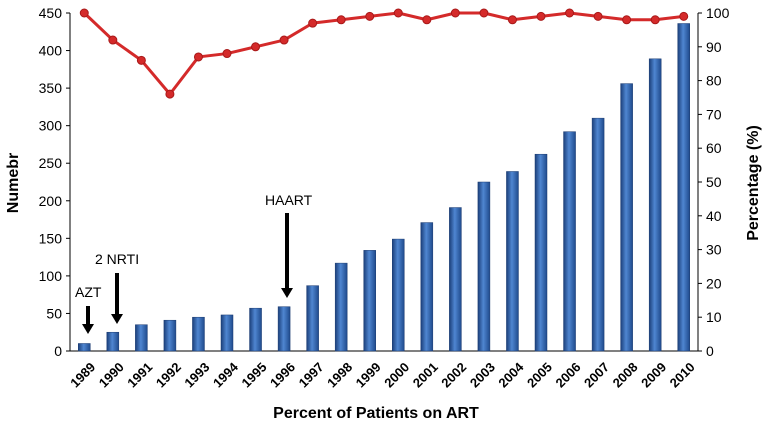 The height and width of the screenshot is (425, 768). Describe the element at coordinates (51, 163) in the screenshot. I see `y-tick-label: 250` at that location.